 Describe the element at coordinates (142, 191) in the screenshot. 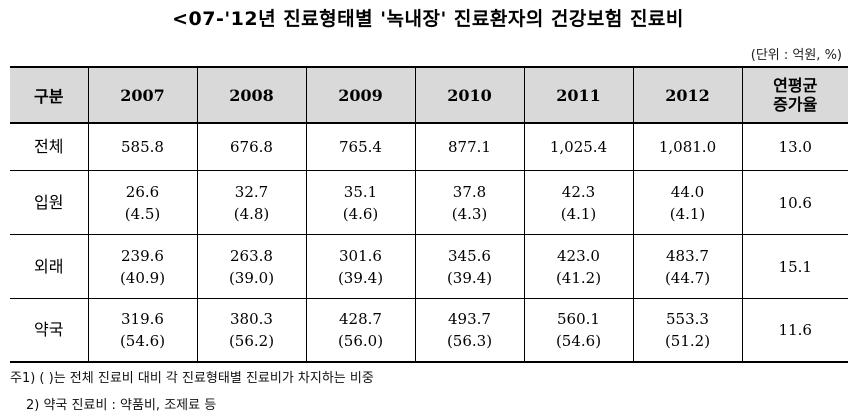

I see `value: 26.6` at that location.